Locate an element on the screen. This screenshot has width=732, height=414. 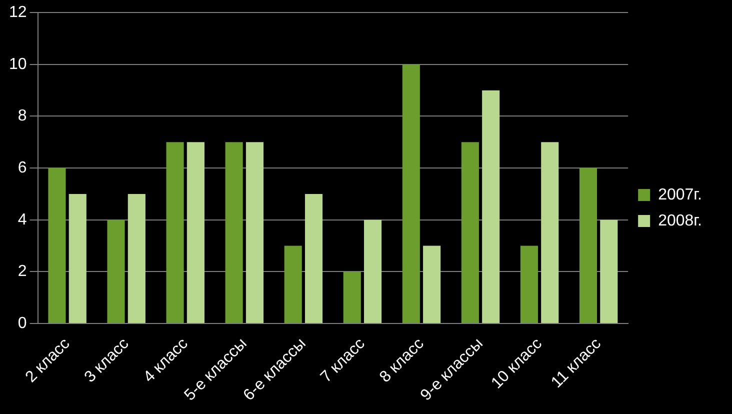
y-tick-label: 8 is located at coordinates (22, 116).